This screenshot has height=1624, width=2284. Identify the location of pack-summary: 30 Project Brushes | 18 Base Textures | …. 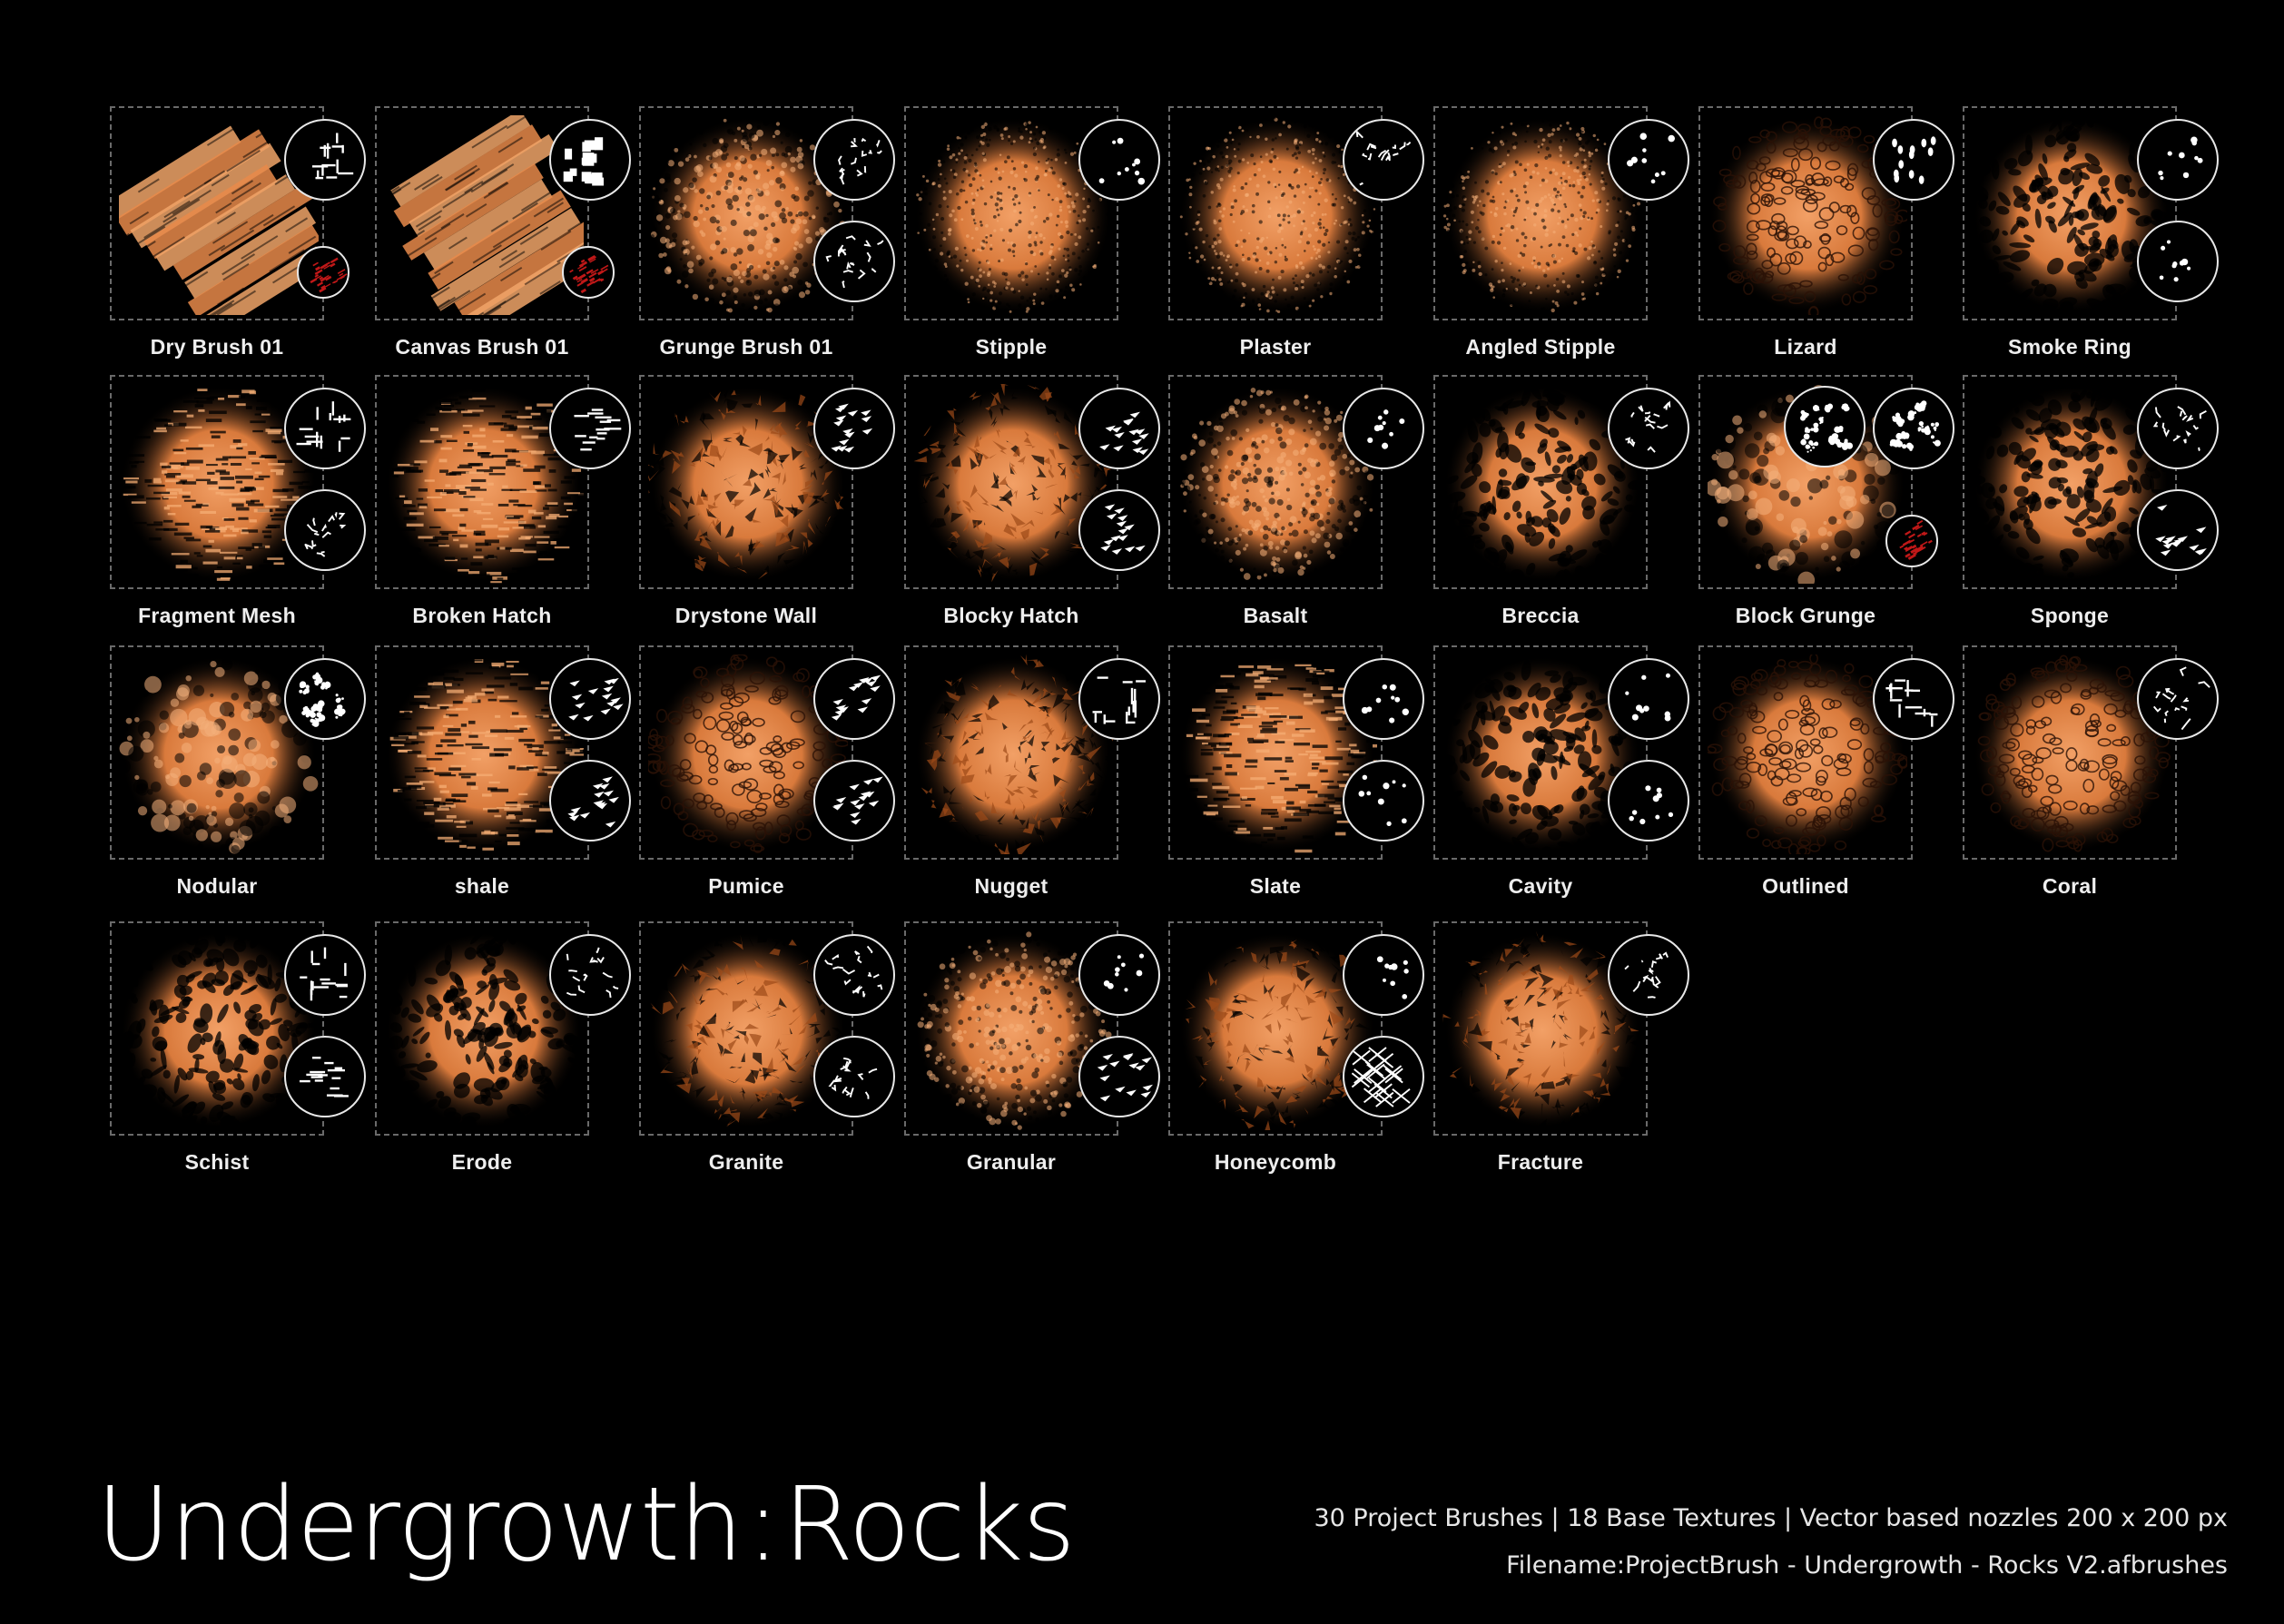
(1771, 1518).